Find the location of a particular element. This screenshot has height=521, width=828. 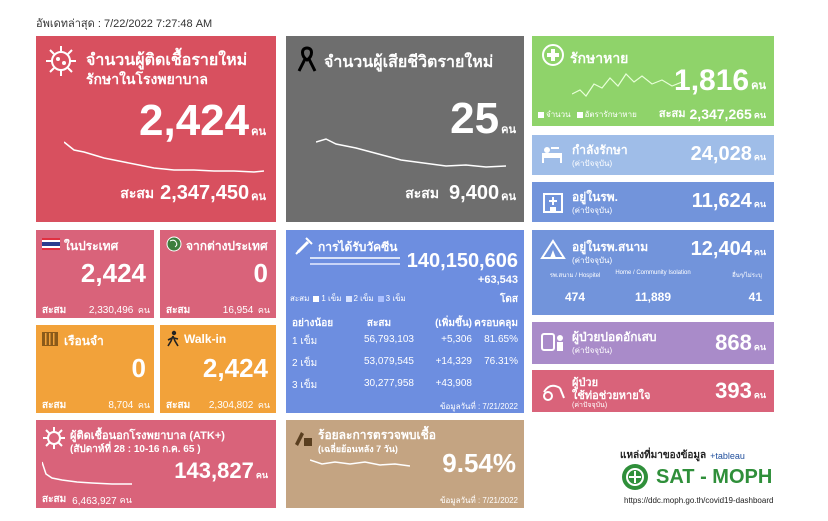

dashboard-url: https://ddc.moph.go.th/covid19-dashboard is located at coordinates (699, 500).